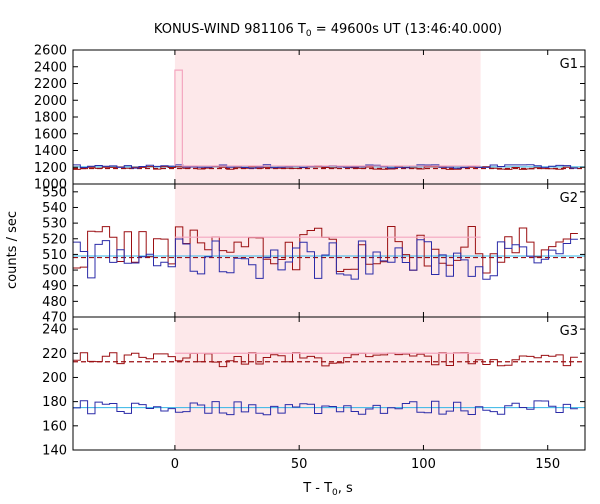  I want to click on shaded-interval-g1, so click(327, 117).